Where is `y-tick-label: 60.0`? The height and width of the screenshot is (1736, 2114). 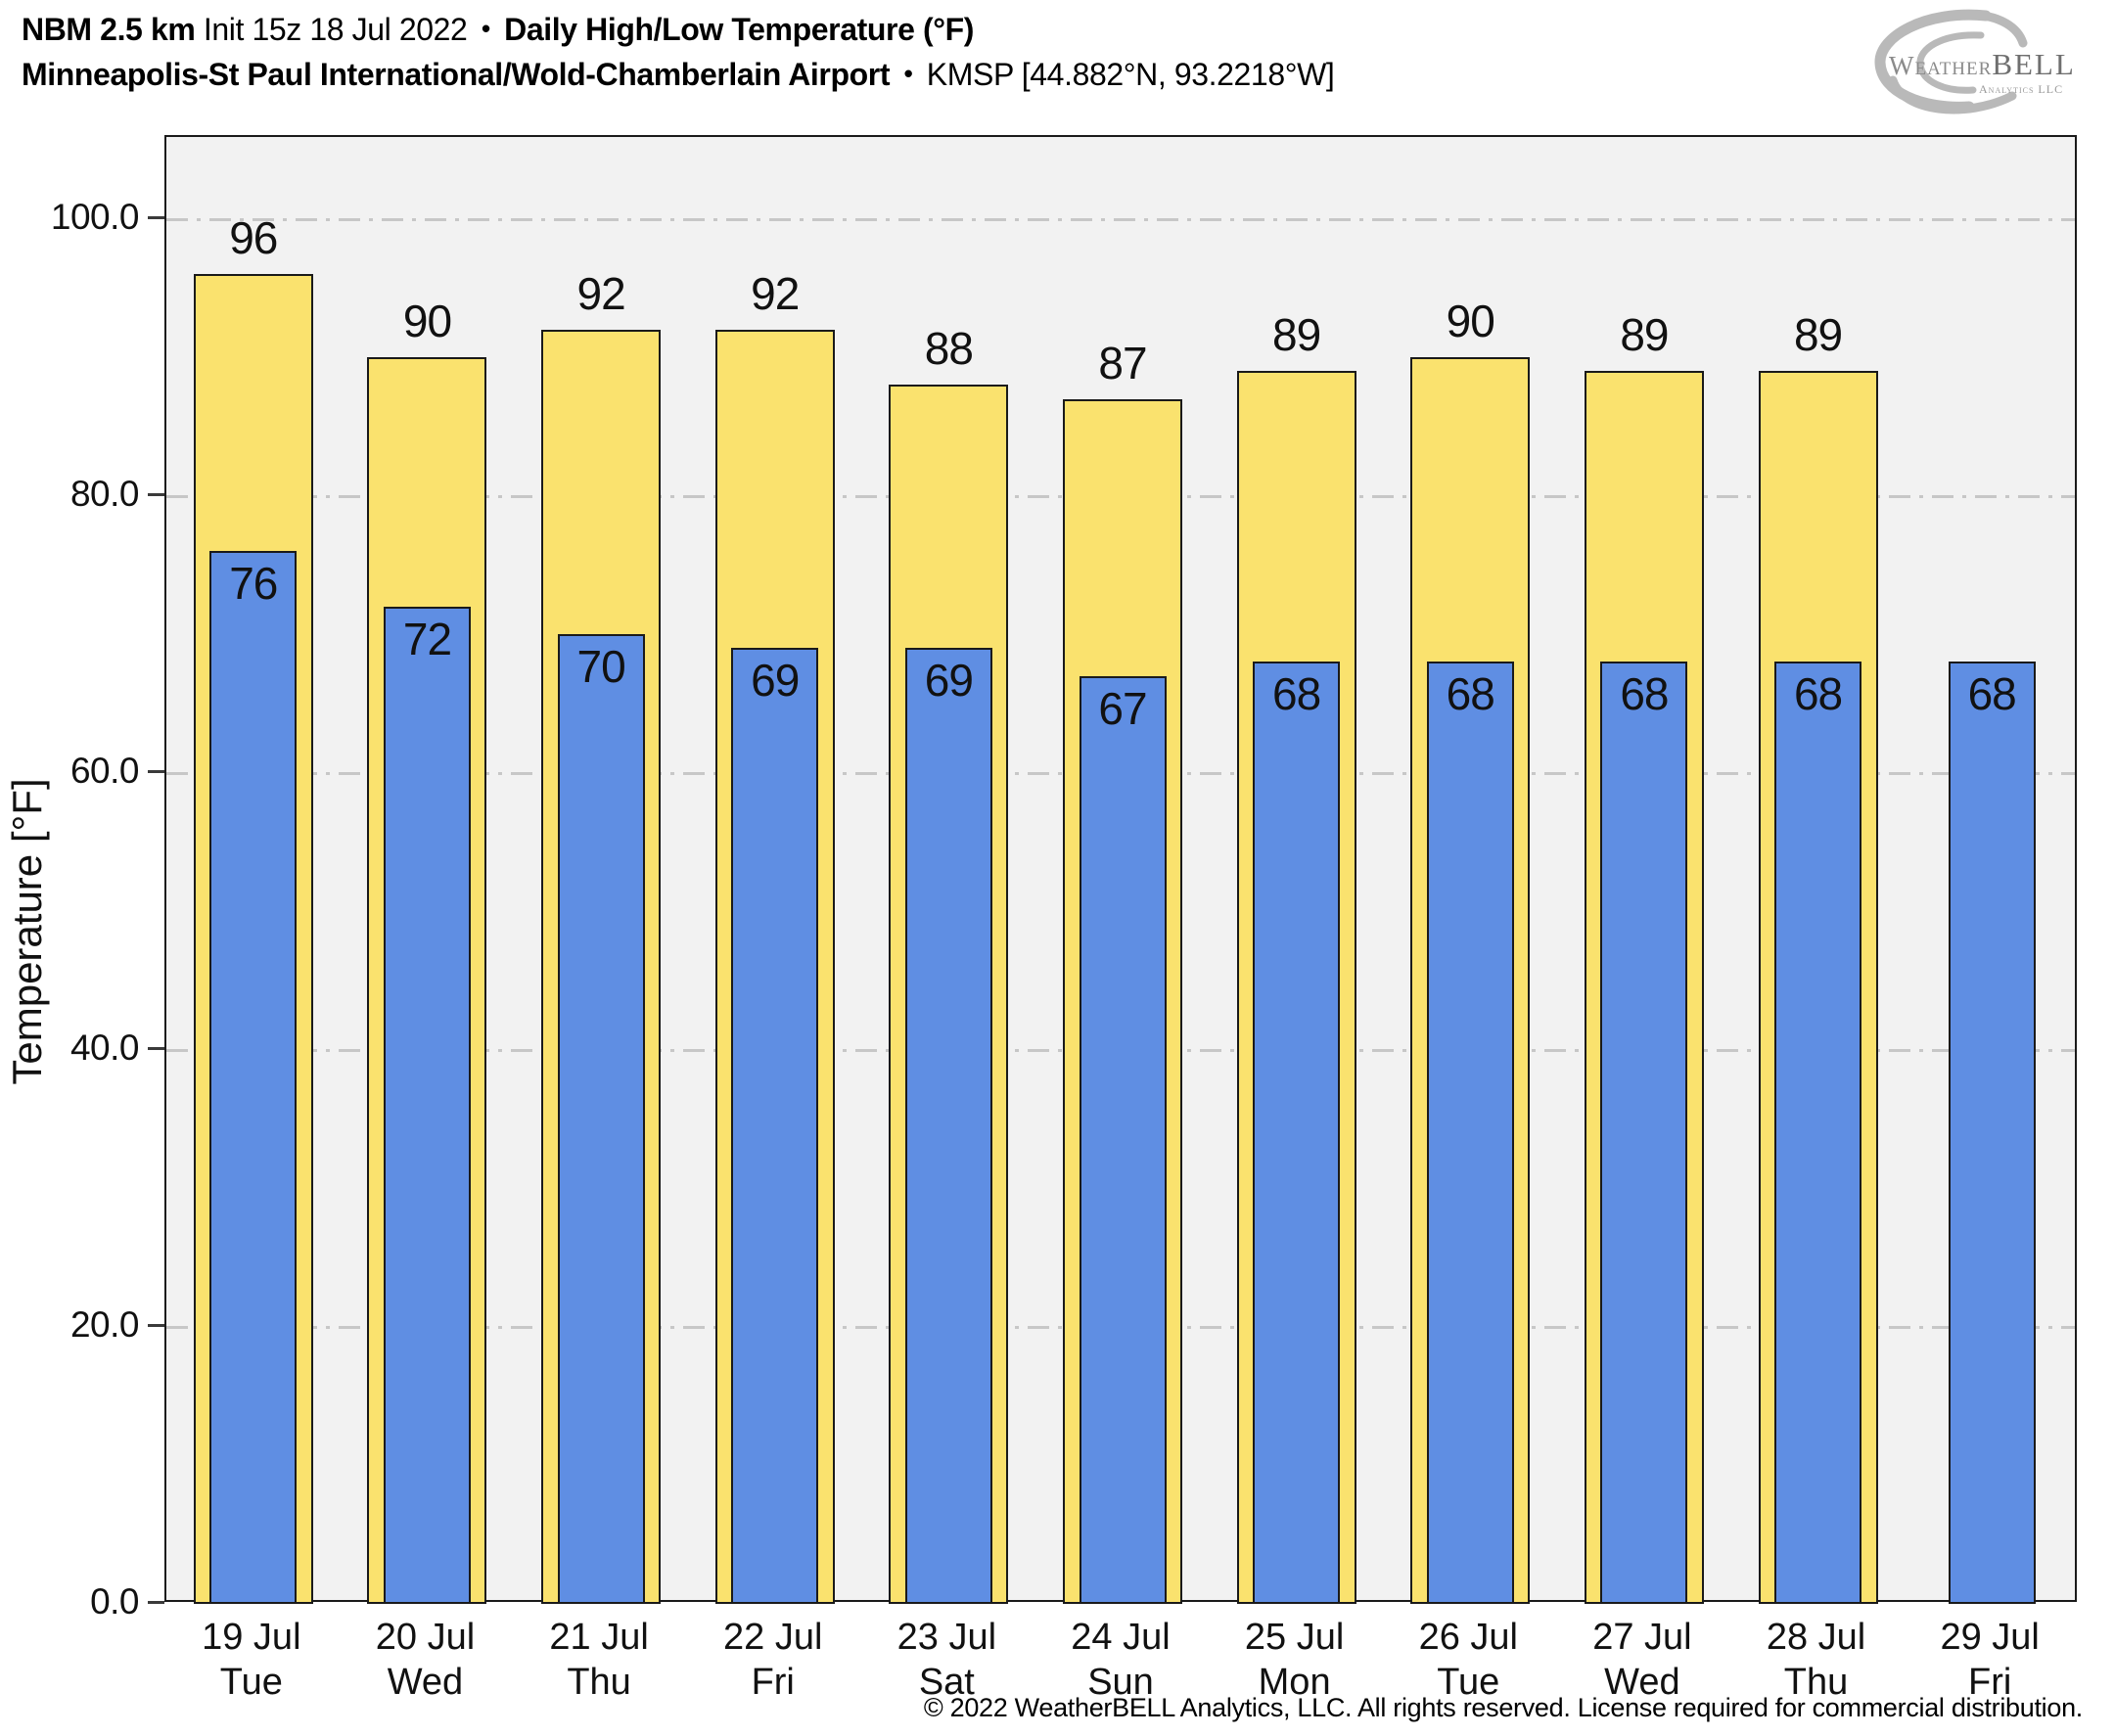 y-tick-label: 60.0 is located at coordinates (105, 770).